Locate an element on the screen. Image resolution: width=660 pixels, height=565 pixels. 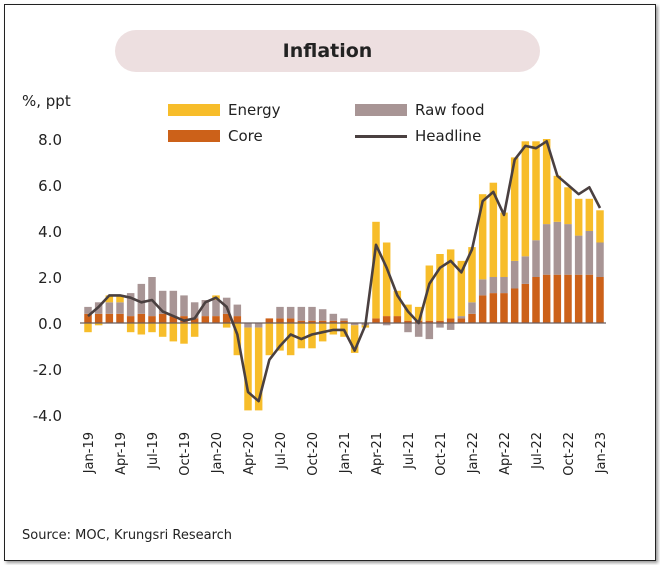
x-tick-label: Apr-20 is located at coordinates (249, 453).